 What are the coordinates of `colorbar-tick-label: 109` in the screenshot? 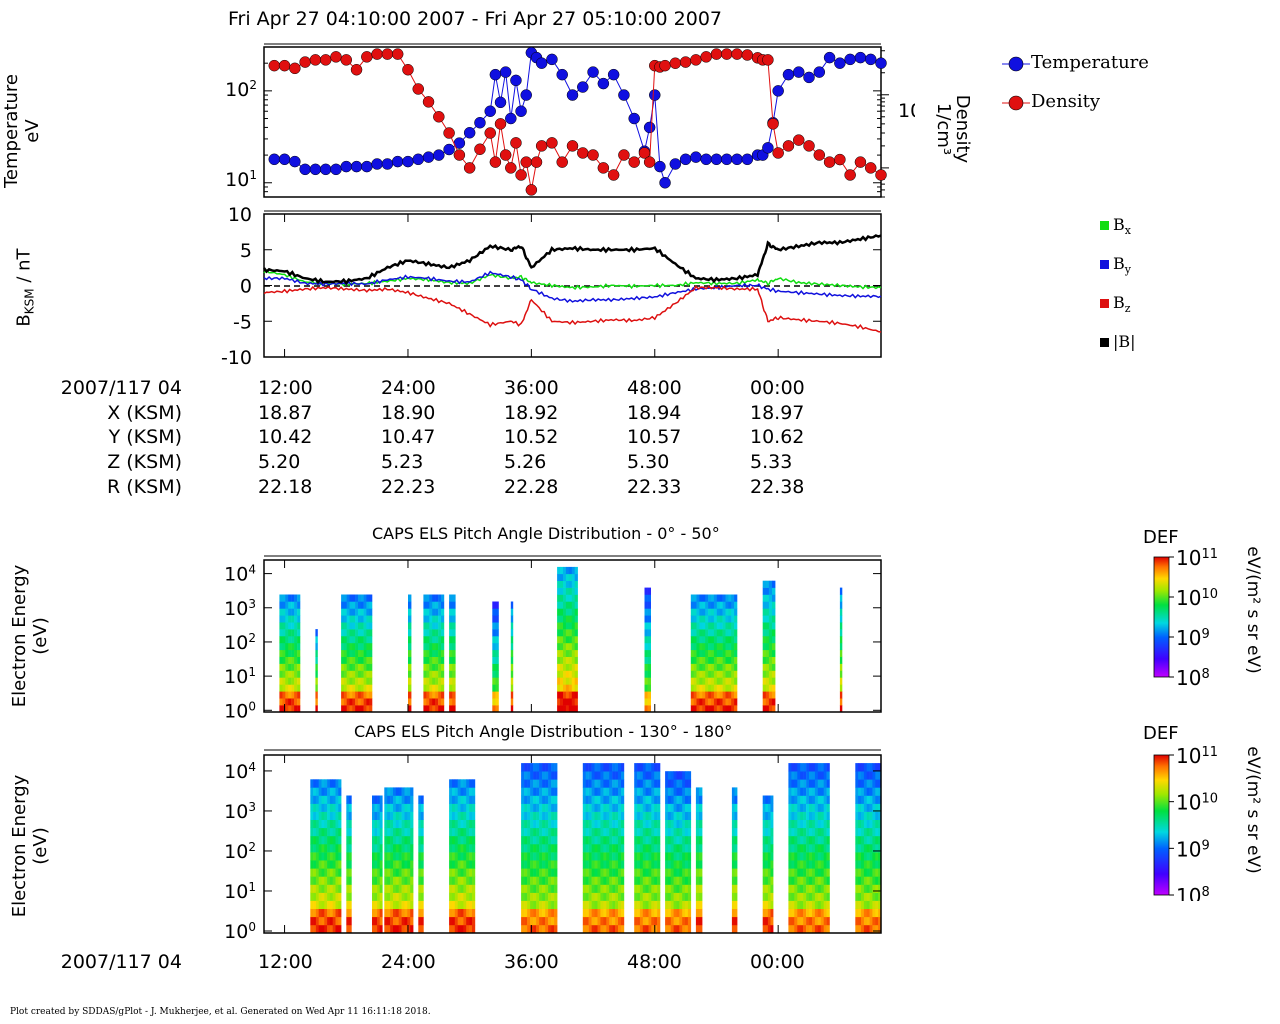 It's located at (1193, 849).